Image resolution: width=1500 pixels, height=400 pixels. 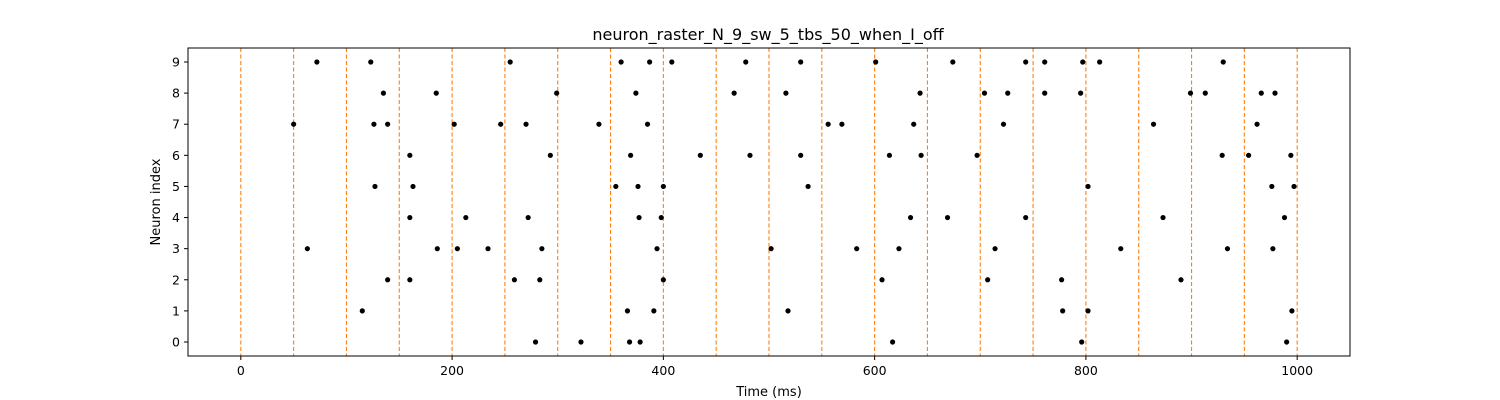 I want to click on y-axis-label: Neuron index, so click(x=156, y=201).